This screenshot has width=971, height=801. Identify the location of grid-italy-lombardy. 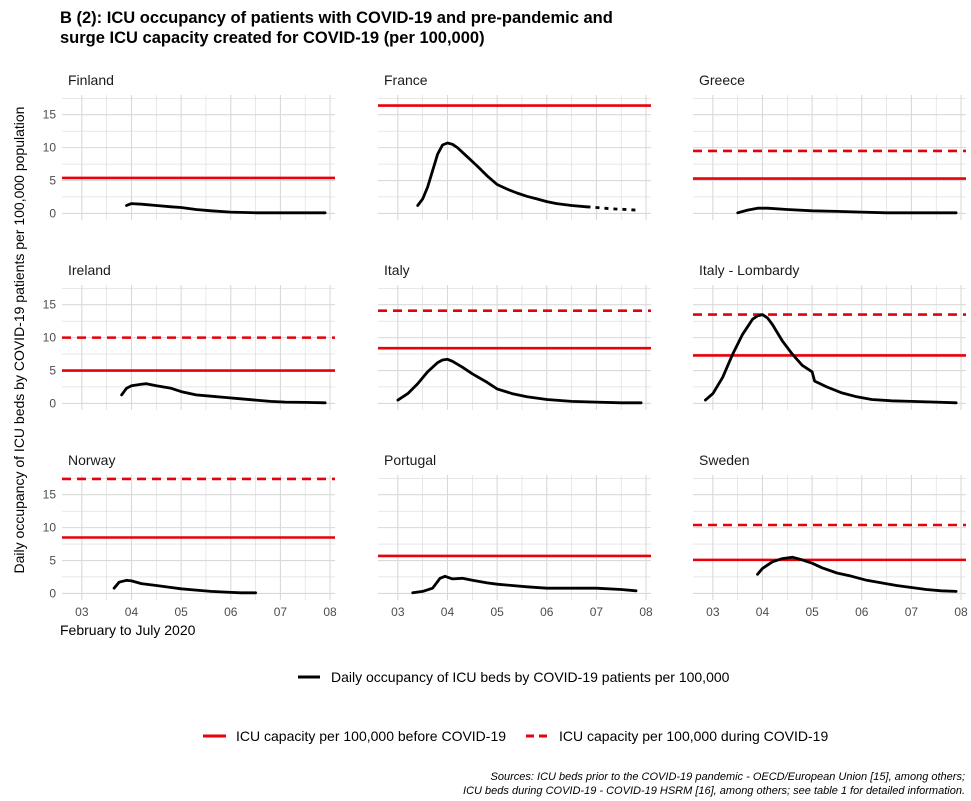
(829, 347).